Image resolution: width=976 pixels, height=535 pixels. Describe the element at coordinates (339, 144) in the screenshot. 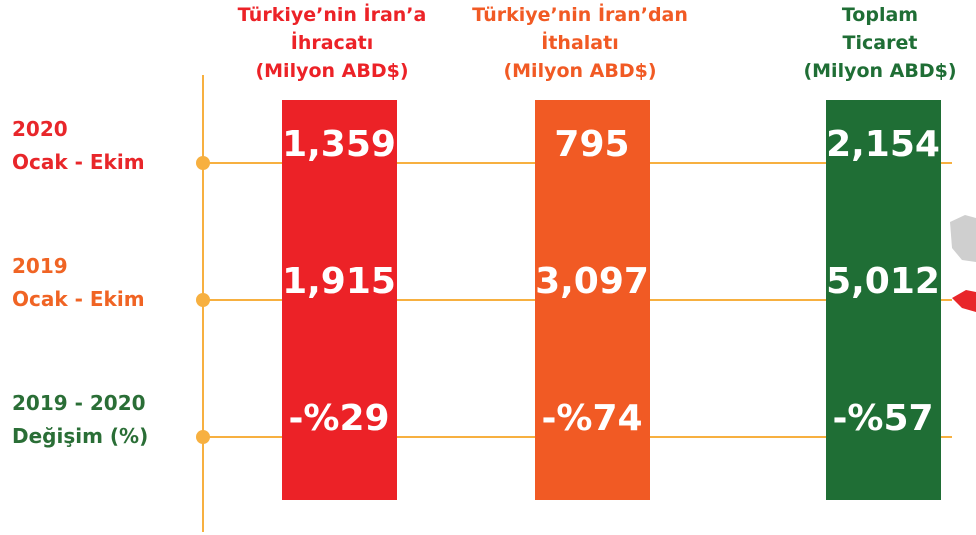

I see `cell-value: 1,359` at that location.